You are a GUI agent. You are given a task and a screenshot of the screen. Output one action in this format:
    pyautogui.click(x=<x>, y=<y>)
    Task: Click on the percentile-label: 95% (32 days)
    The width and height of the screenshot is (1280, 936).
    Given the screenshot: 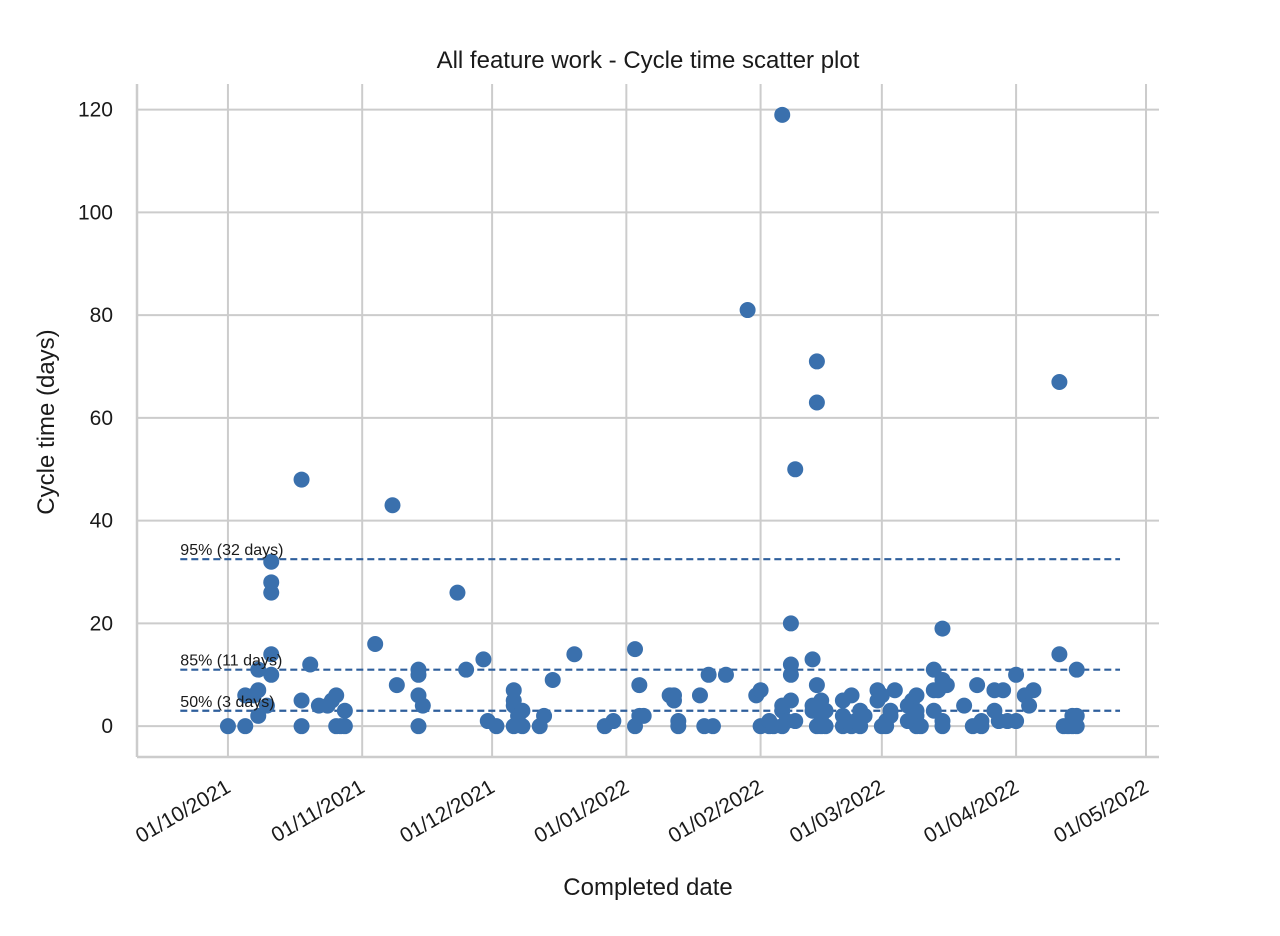 What is the action you would take?
    pyautogui.click(x=231, y=550)
    